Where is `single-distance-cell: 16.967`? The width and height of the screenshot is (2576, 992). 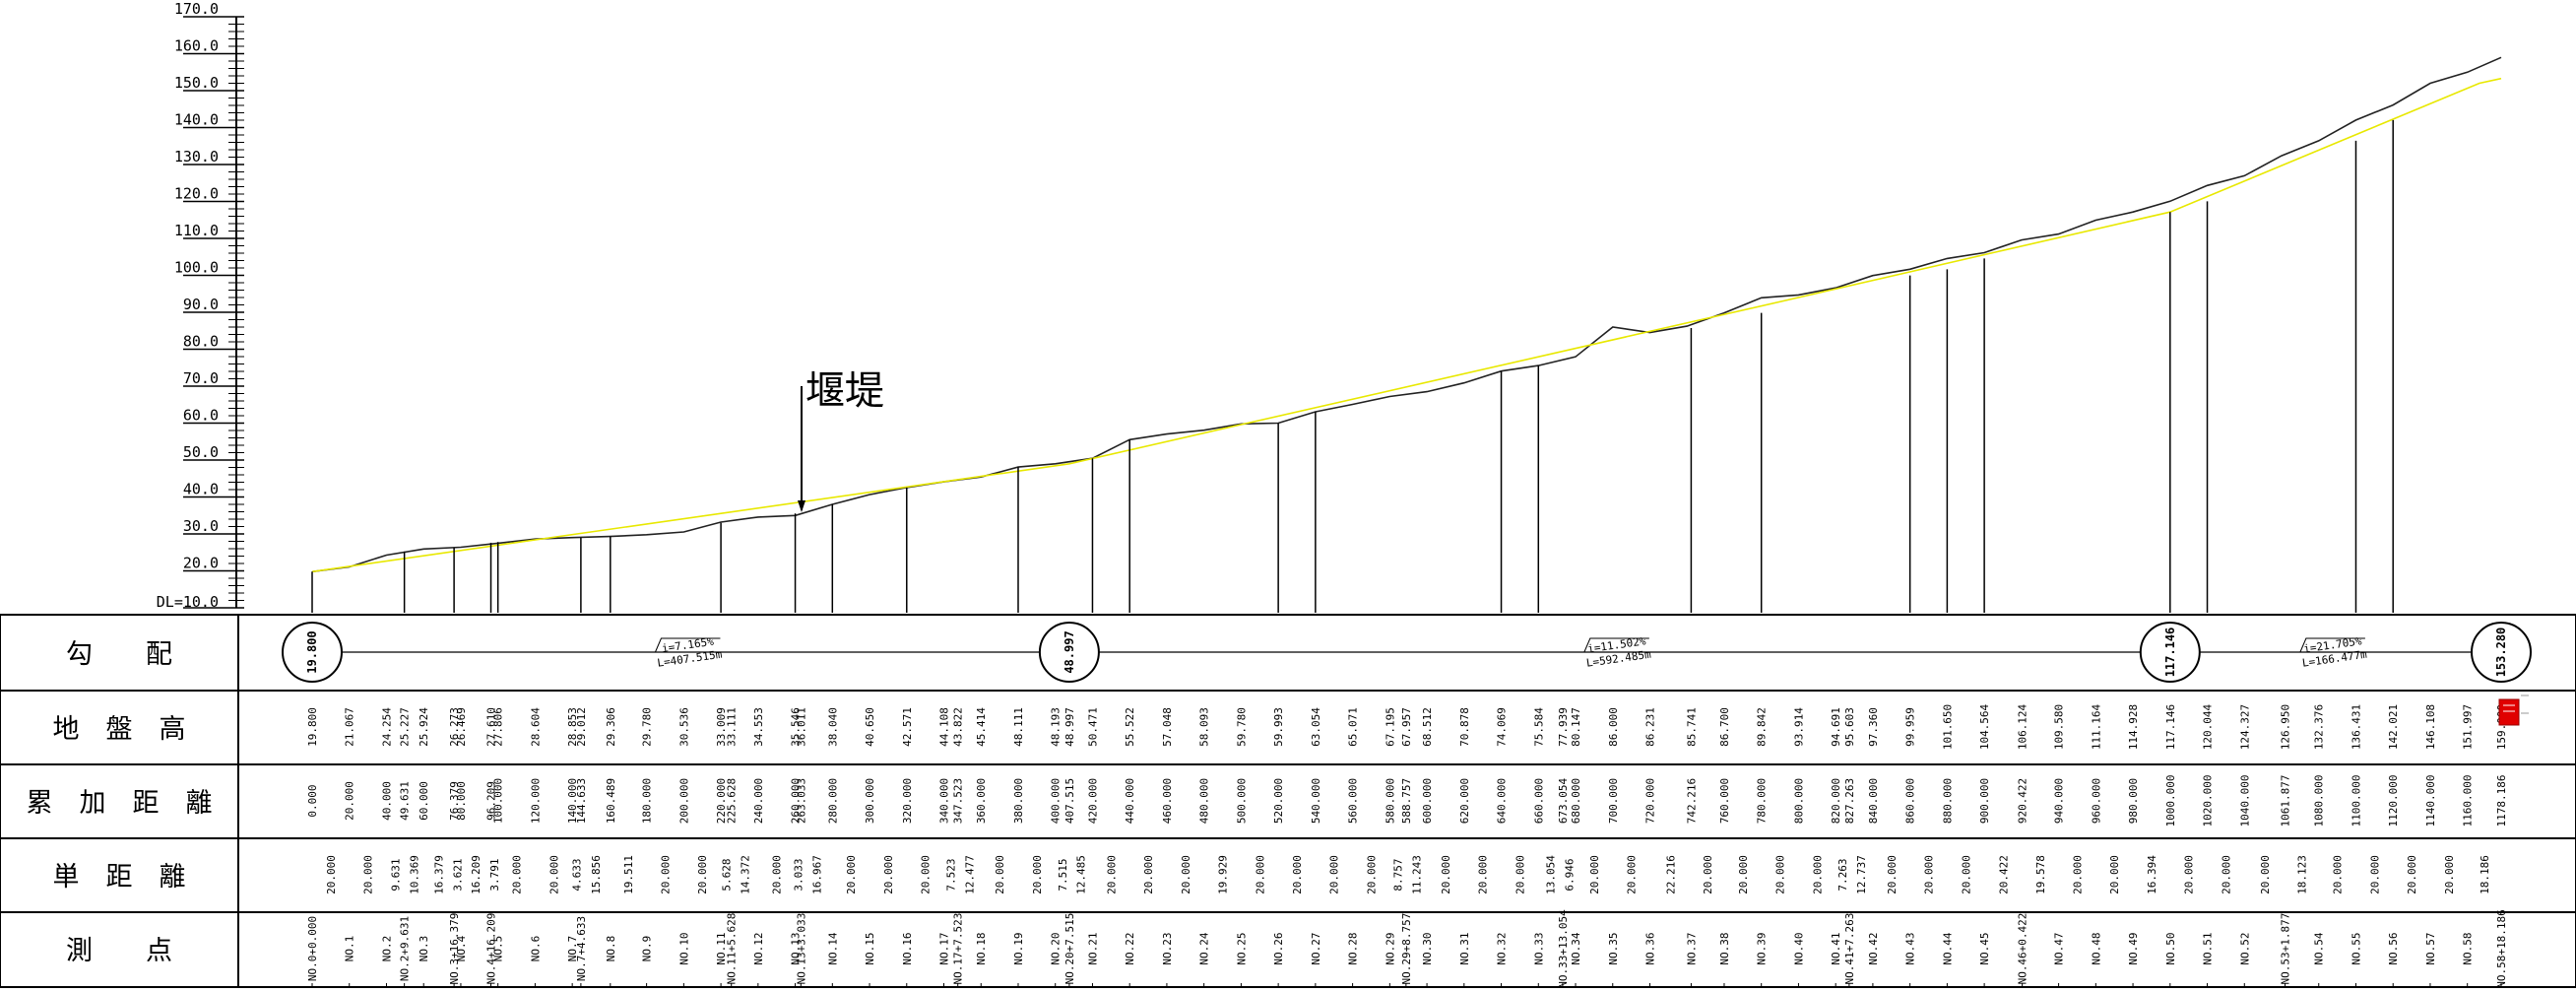
single-distance-cell: 16.967 is located at coordinates (816, 874).